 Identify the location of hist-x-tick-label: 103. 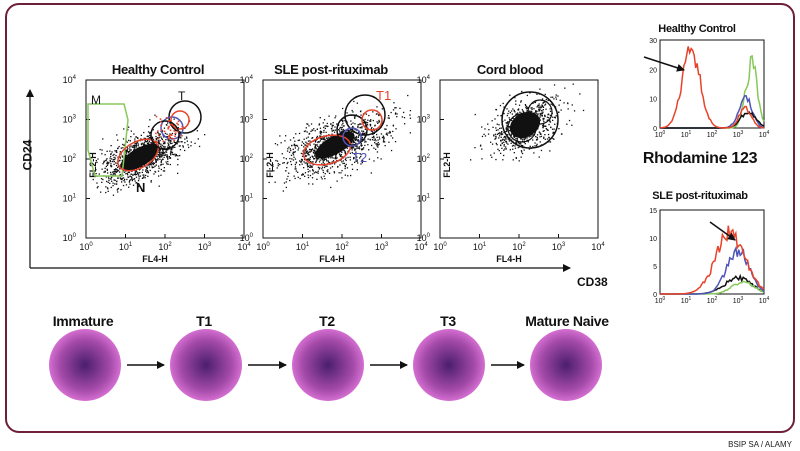
(738, 134).